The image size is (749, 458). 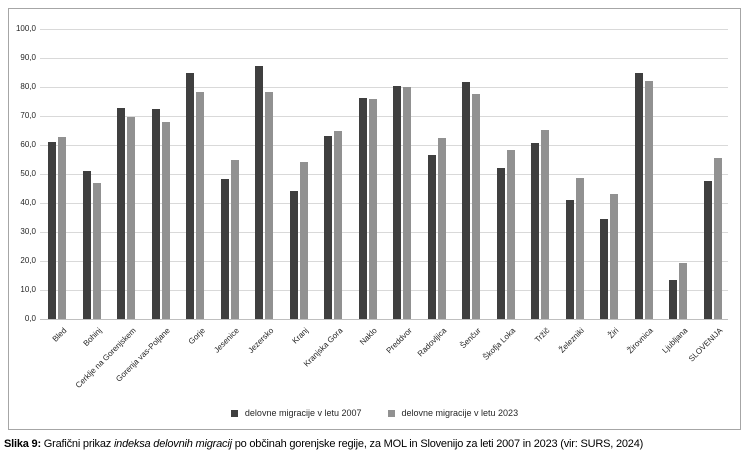 What do you see at coordinates (499, 344) in the screenshot?
I see `x-axis-label-škofja-loka: Škofja Loka` at bounding box center [499, 344].